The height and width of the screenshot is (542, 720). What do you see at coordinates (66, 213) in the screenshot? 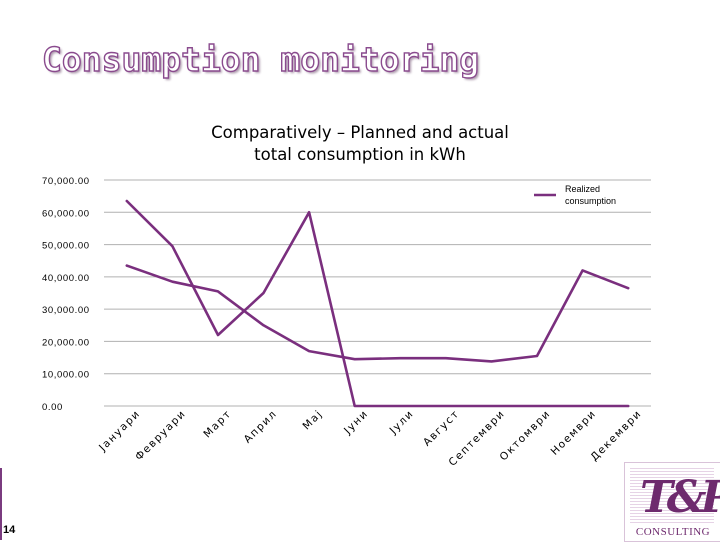
I see `y-tick-label: 60,000.00` at bounding box center [66, 213].